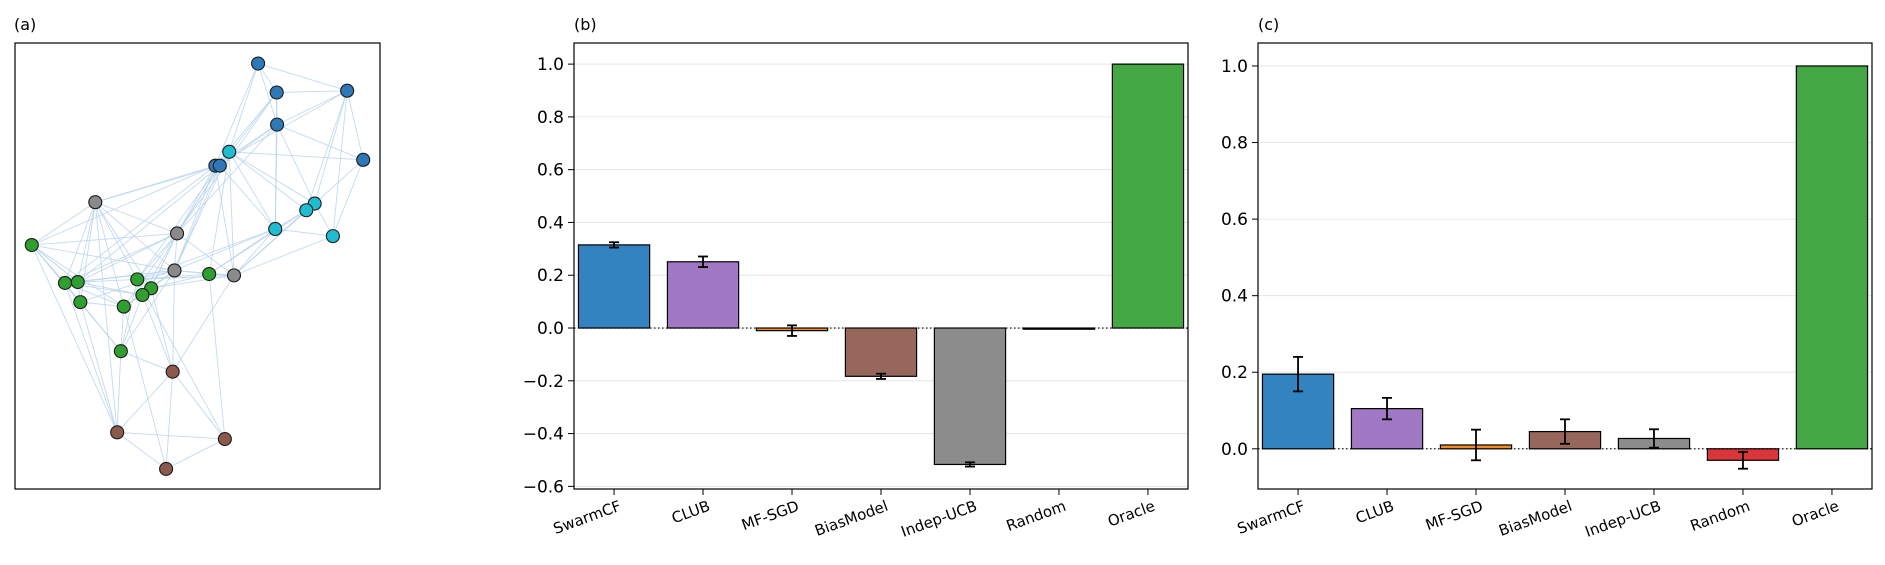  I want to click on panel-label-a: (a), so click(25, 24).